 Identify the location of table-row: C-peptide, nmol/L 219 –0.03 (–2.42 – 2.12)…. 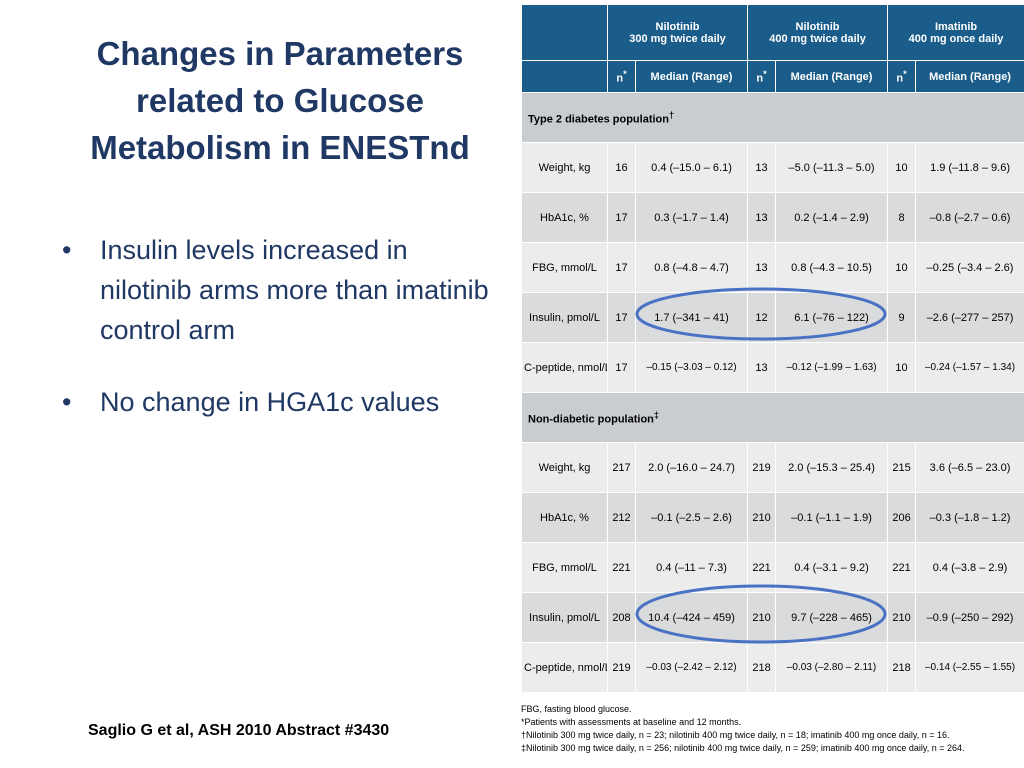
(772, 667).